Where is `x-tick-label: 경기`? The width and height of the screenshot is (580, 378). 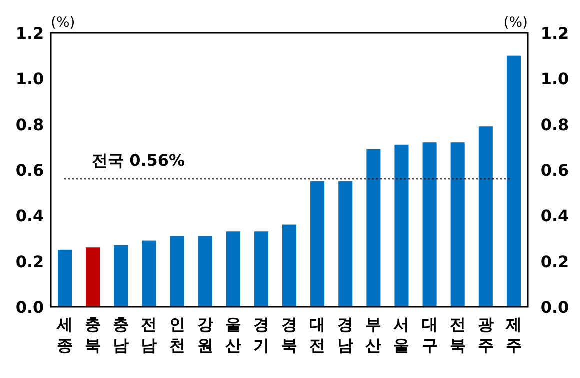 x-tick-label: 경기 is located at coordinates (261, 335).